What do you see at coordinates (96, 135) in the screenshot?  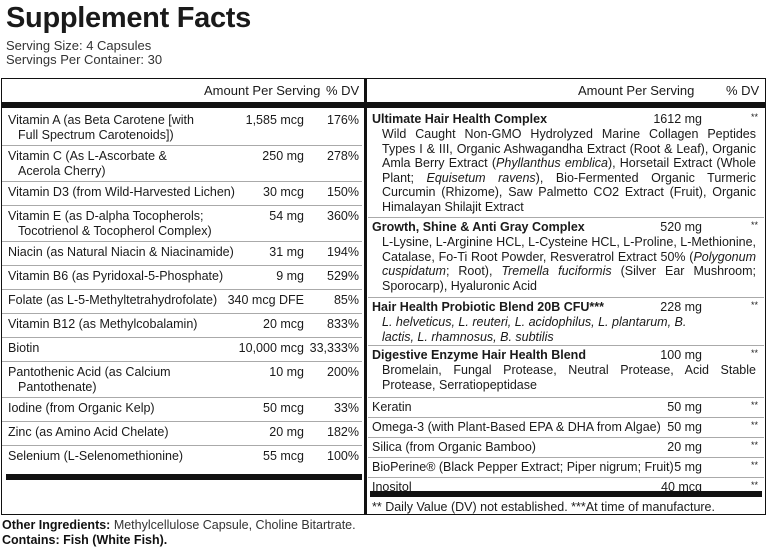 I see `nutrient-name-line2: Full Spectrum Carotenoids])` at bounding box center [96, 135].